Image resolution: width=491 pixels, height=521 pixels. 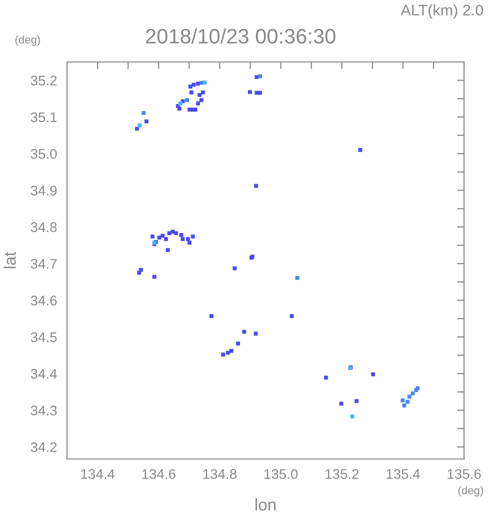 What do you see at coordinates (10, 260) in the screenshot?
I see `y-axis-title: lat` at bounding box center [10, 260].